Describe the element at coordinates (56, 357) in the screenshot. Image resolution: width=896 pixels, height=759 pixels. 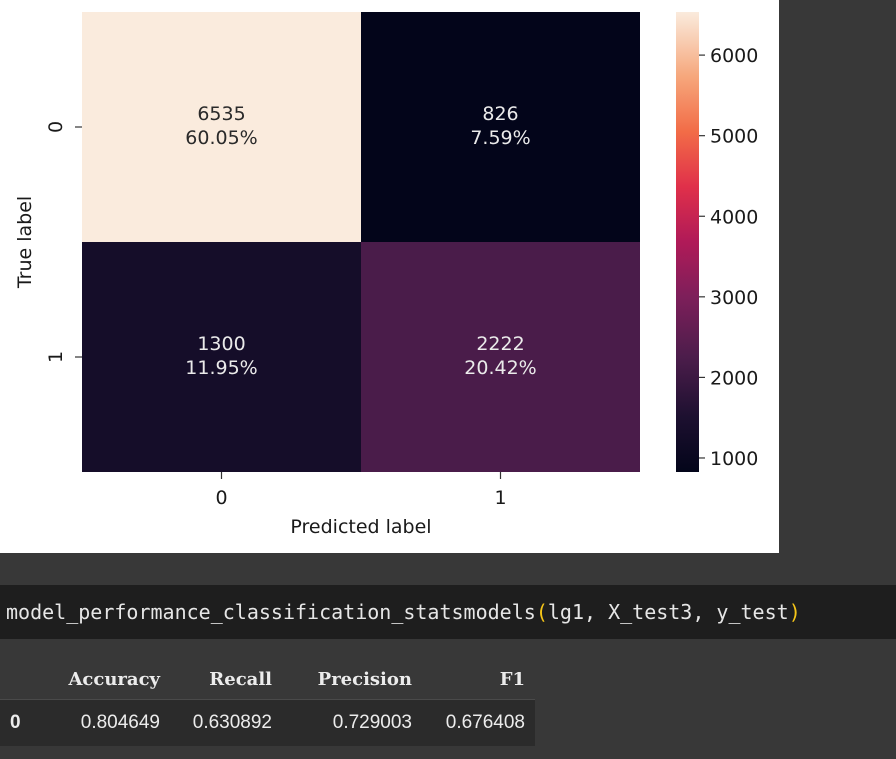
I see `y-tick-label: 1` at that location.